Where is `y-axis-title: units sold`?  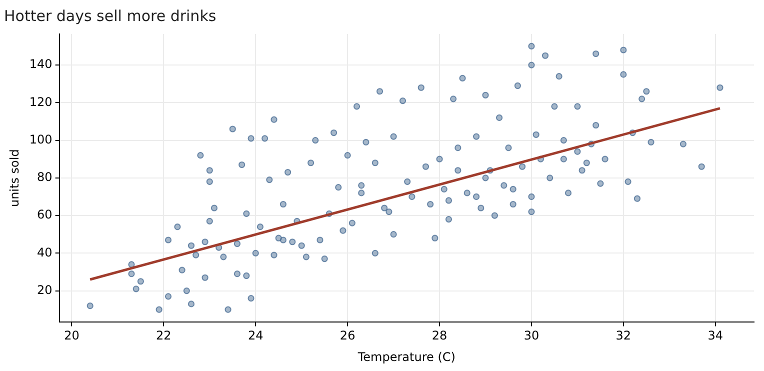
y-axis-title: units sold is located at coordinates (14, 178).